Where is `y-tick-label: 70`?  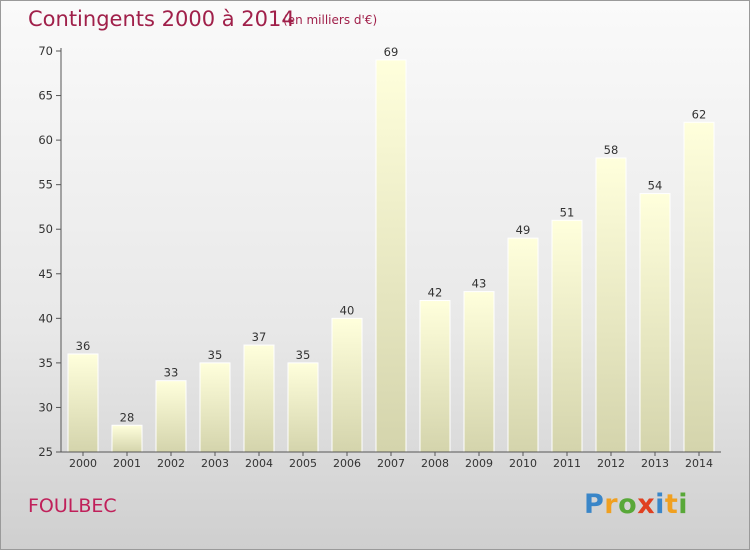
y-tick-label: 70 is located at coordinates (45, 51).